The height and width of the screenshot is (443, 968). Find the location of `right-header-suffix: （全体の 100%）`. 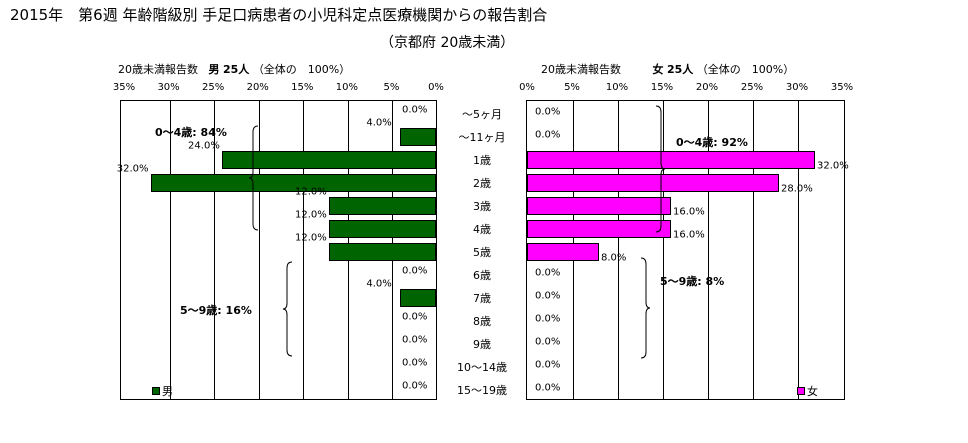

right-header-suffix: （全体の 100%） is located at coordinates (745, 69).